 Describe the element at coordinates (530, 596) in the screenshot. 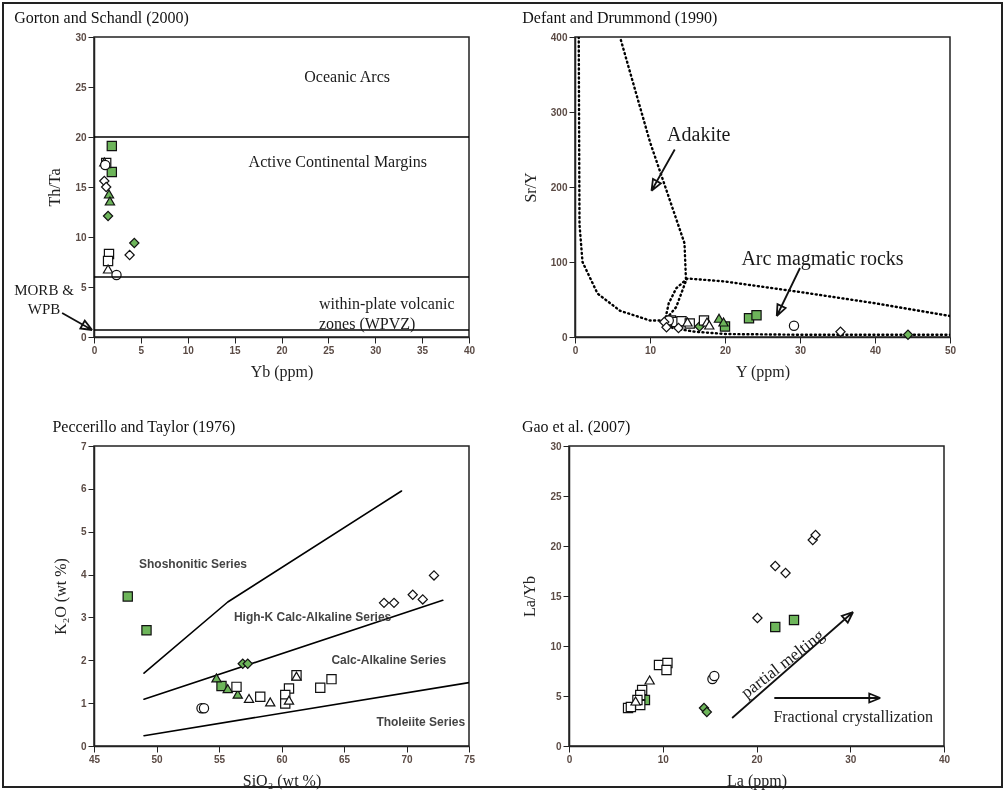

I see `y-axis-title: La/Yb` at that location.